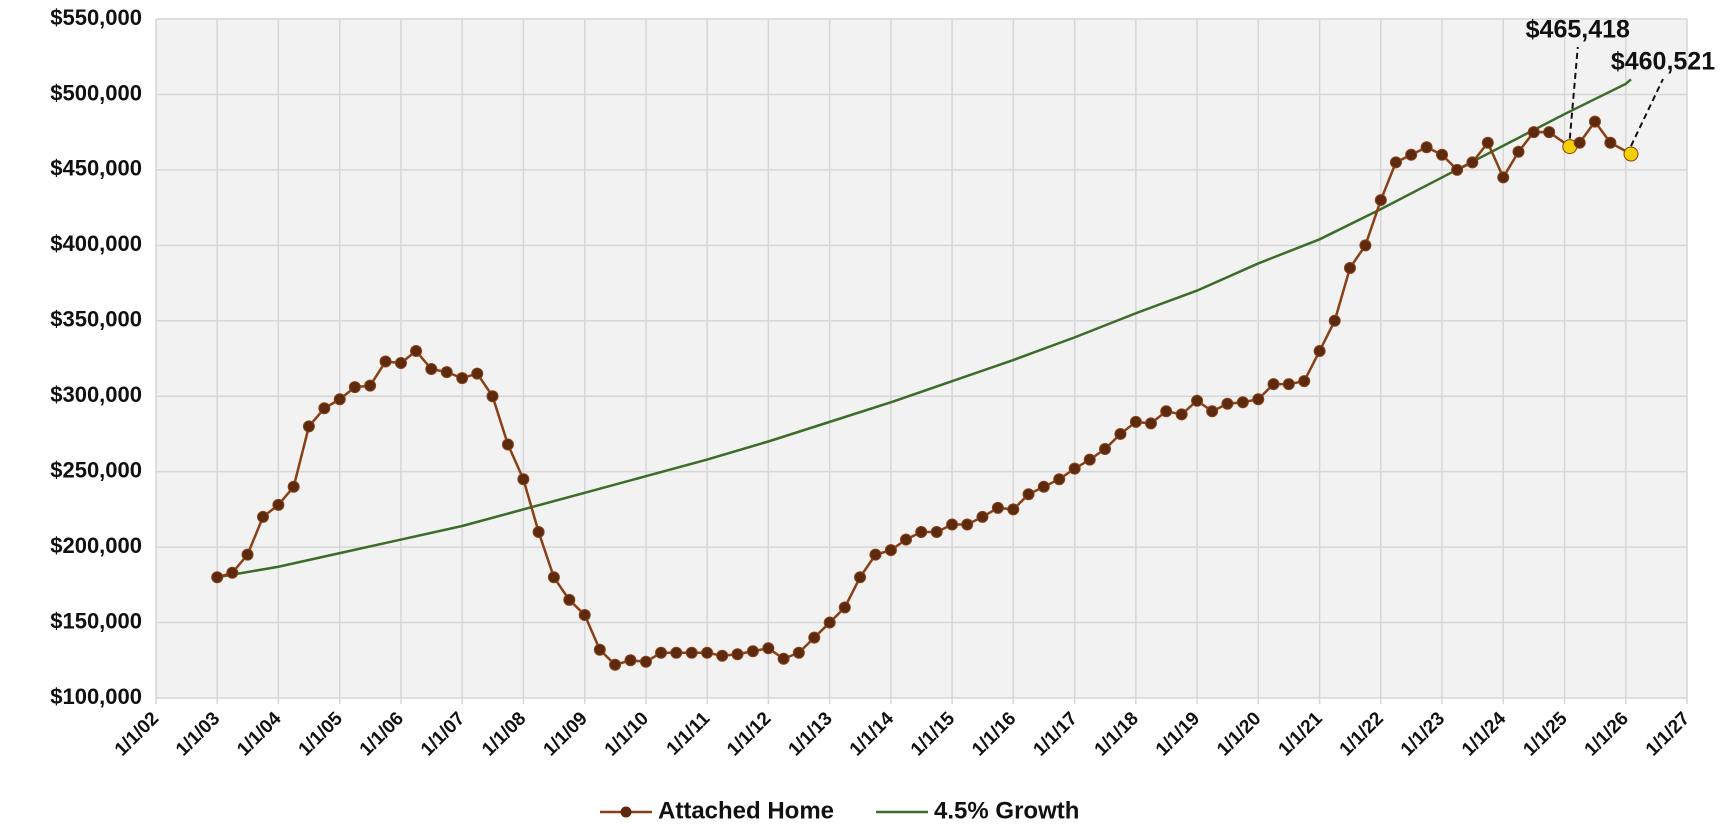 The image size is (1729, 824). What do you see at coordinates (1668, 734) in the screenshot?
I see `x-tick-label: 1/1/27` at bounding box center [1668, 734].